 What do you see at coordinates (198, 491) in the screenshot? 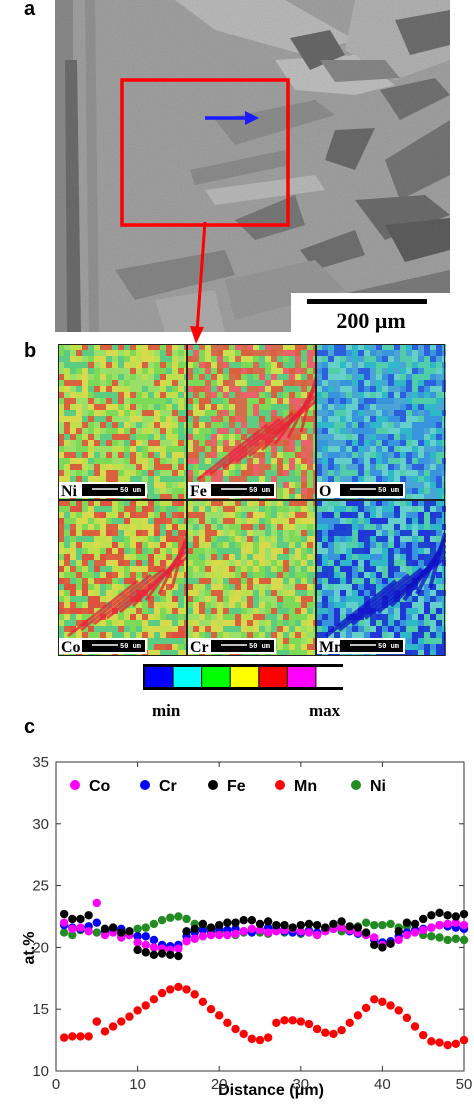
I see `map-element-label: Fe` at bounding box center [198, 491].